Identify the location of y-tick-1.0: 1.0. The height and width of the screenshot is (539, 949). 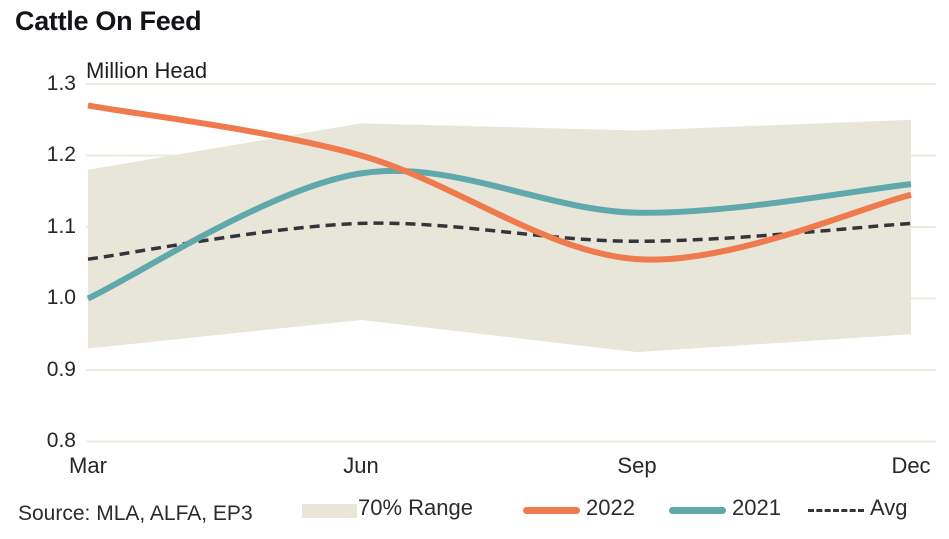
(61, 297).